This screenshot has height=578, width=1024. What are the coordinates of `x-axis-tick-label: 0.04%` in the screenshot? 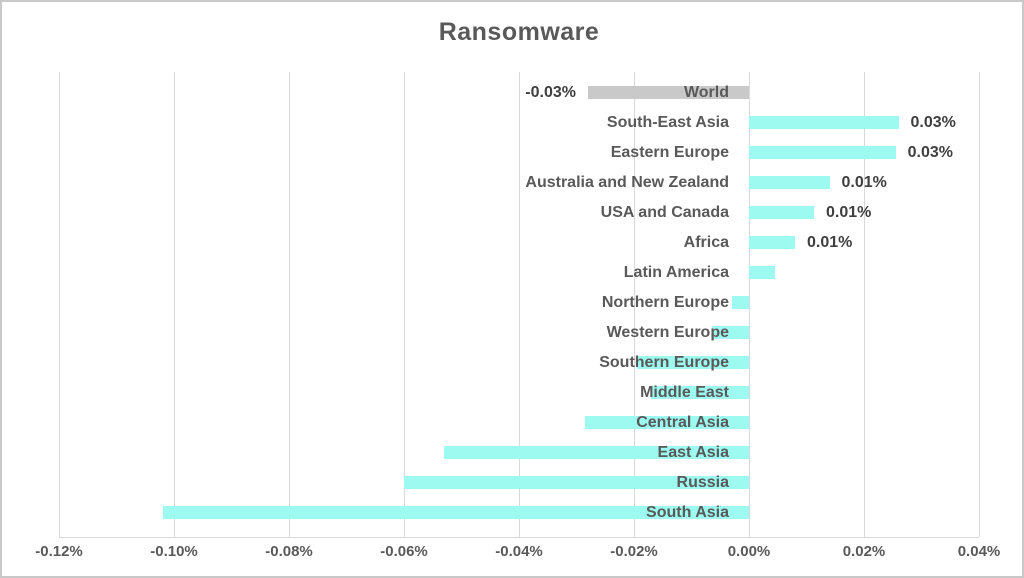 It's located at (979, 551).